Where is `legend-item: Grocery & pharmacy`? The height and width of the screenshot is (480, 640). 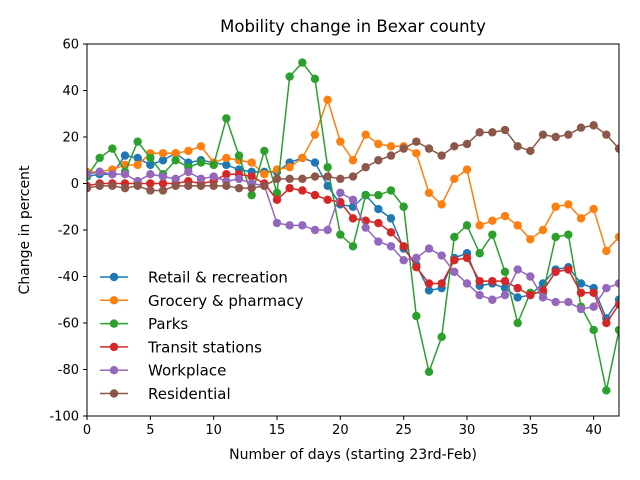
legend-item: Grocery & pharmacy is located at coordinates (202, 301).